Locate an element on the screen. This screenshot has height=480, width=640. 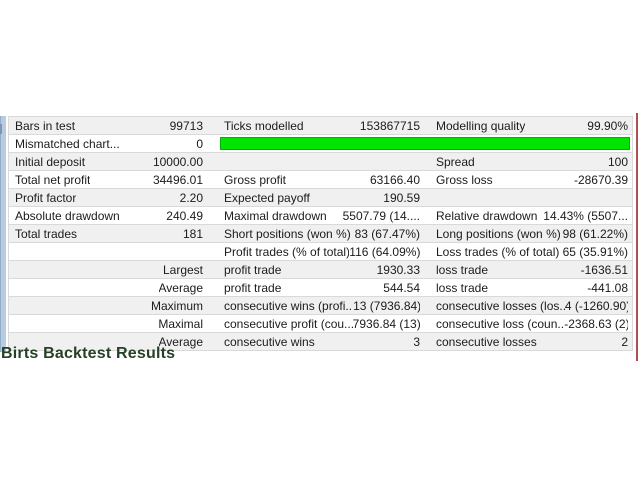
row-value: 7936.84 (13) is located at coordinates (386, 323).